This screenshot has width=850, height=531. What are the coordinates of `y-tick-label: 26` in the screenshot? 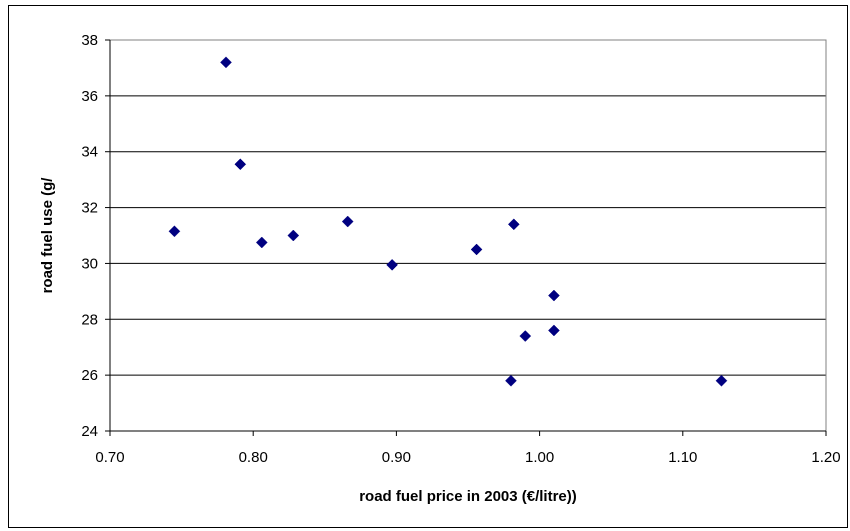 It's located at (89, 375).